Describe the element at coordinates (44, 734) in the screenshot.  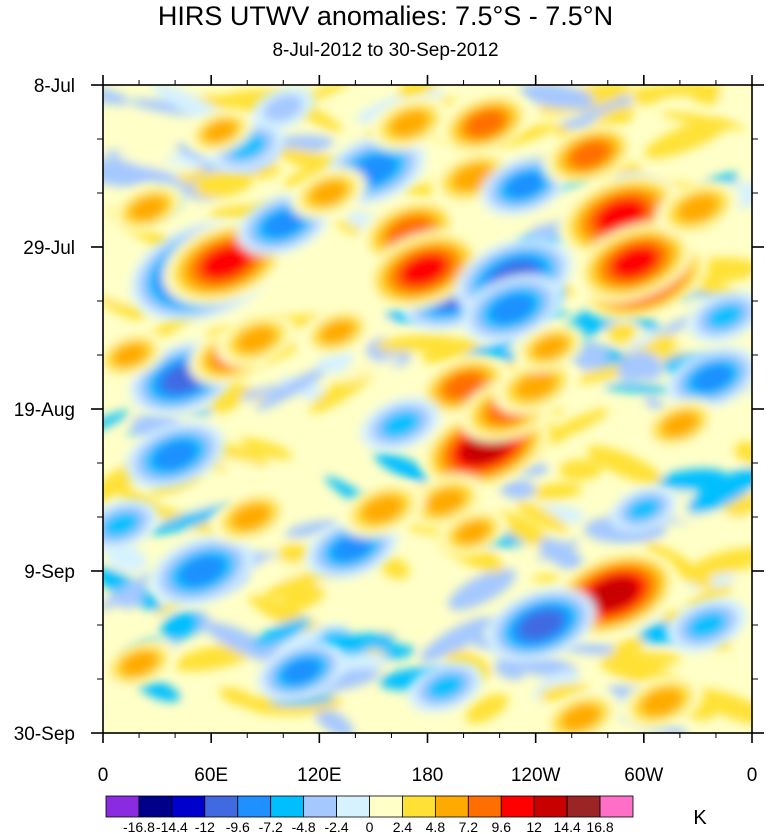
I see `y-tick-label: 30-Sep` at that location.